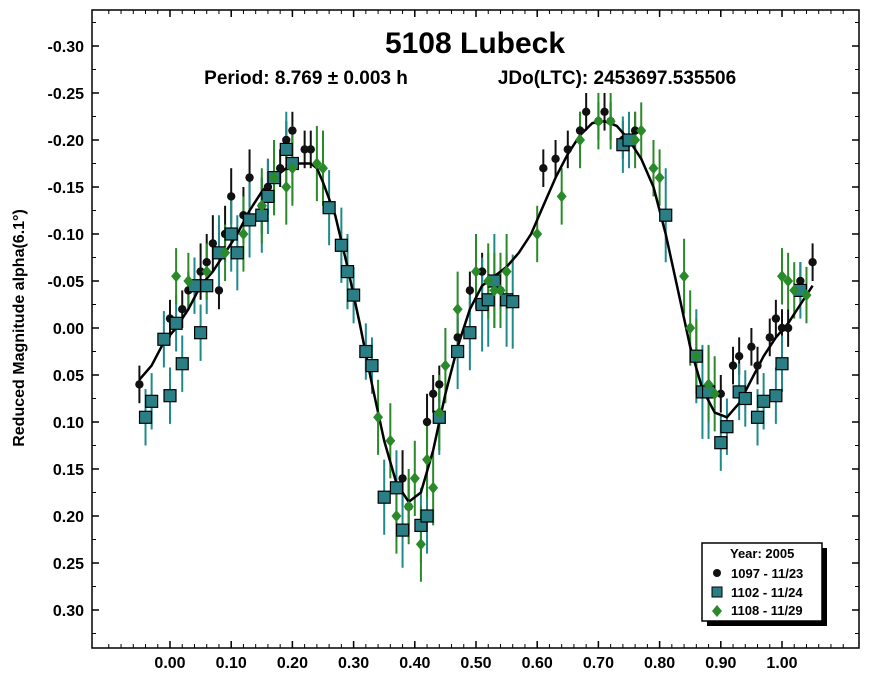 This screenshot has height=679, width=869. Describe the element at coordinates (66, 94) in the screenshot. I see `y-tick-label: -0.25` at that location.